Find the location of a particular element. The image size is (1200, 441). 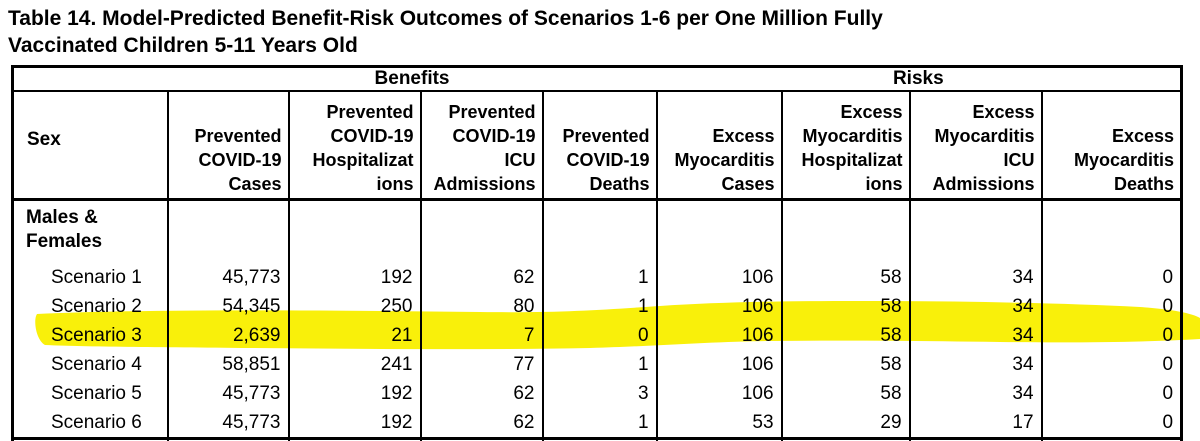

column-header-sex: Sex is located at coordinates (90, 145).